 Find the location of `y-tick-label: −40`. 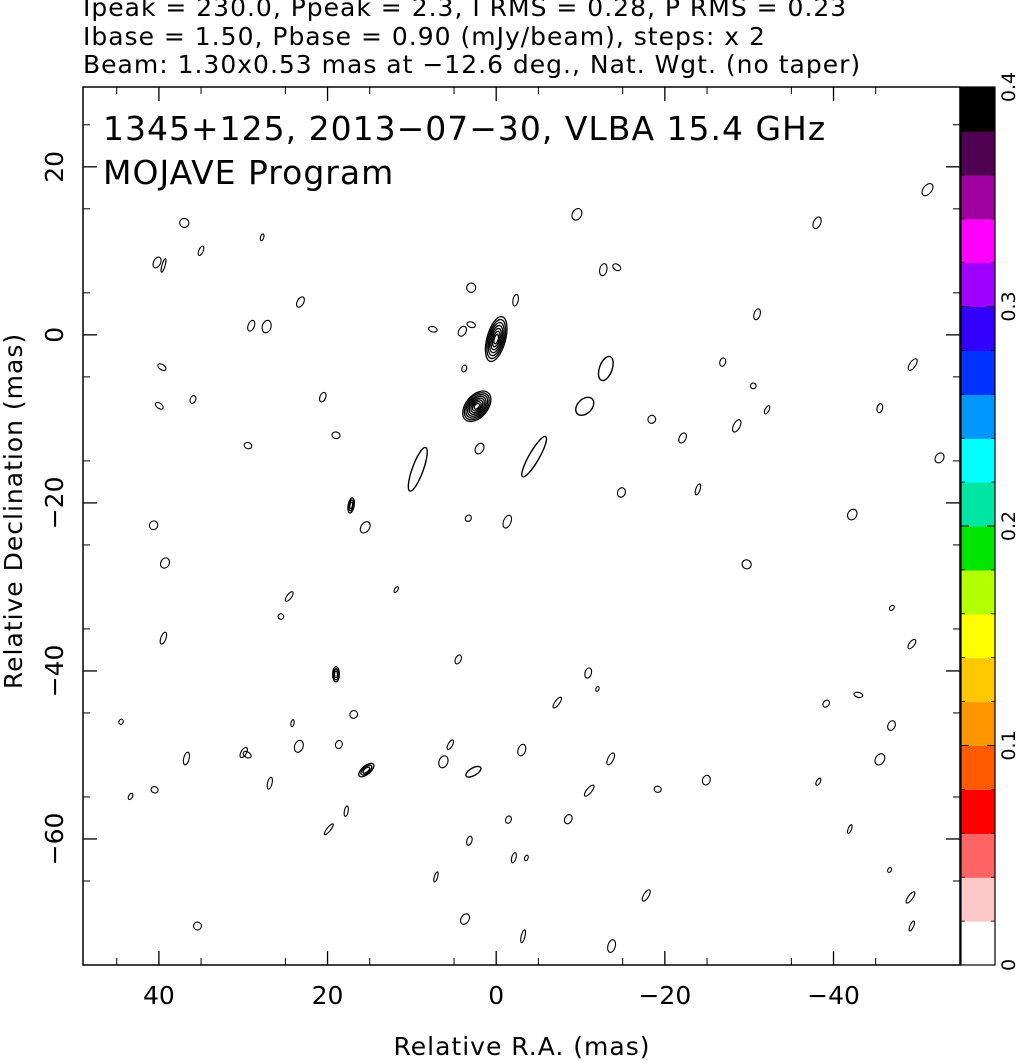

y-tick-label: −40 is located at coordinates (54, 671).